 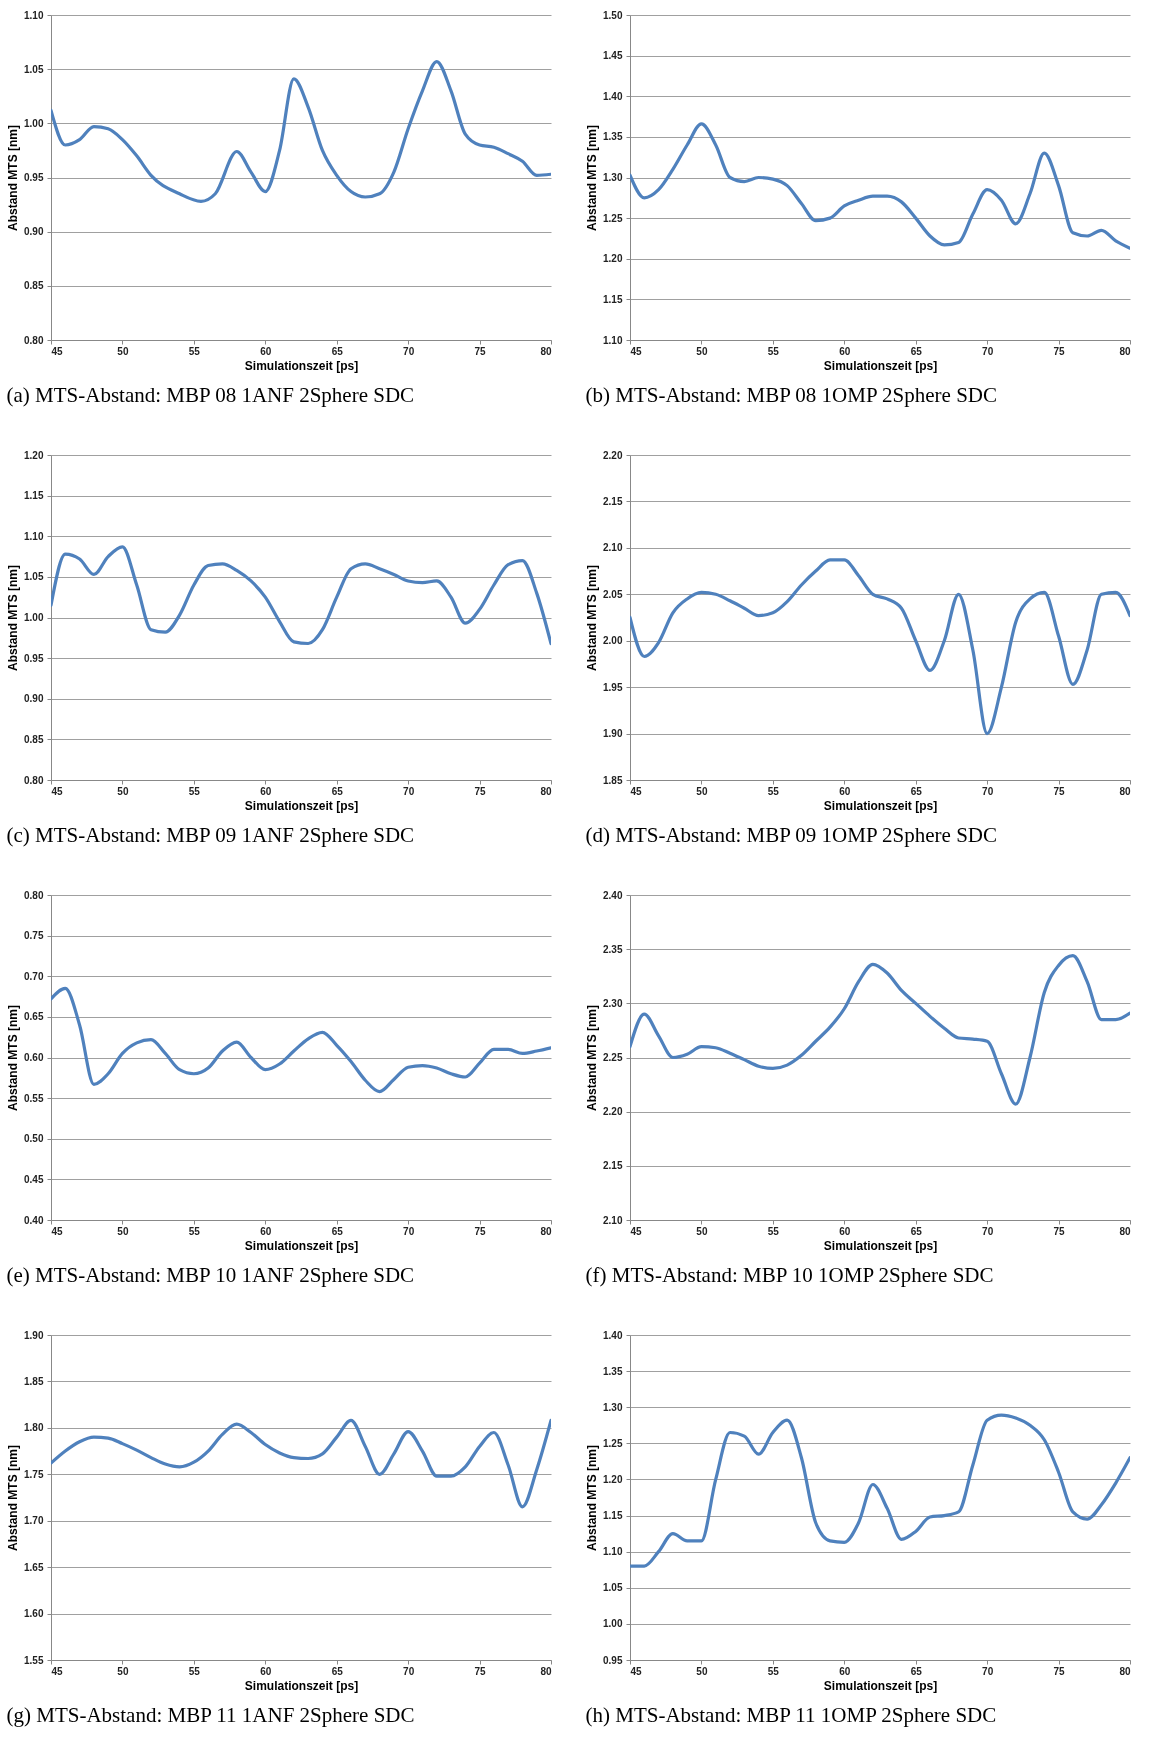 What do you see at coordinates (613, 949) in the screenshot?
I see `y-tick-label: 2.35` at bounding box center [613, 949].